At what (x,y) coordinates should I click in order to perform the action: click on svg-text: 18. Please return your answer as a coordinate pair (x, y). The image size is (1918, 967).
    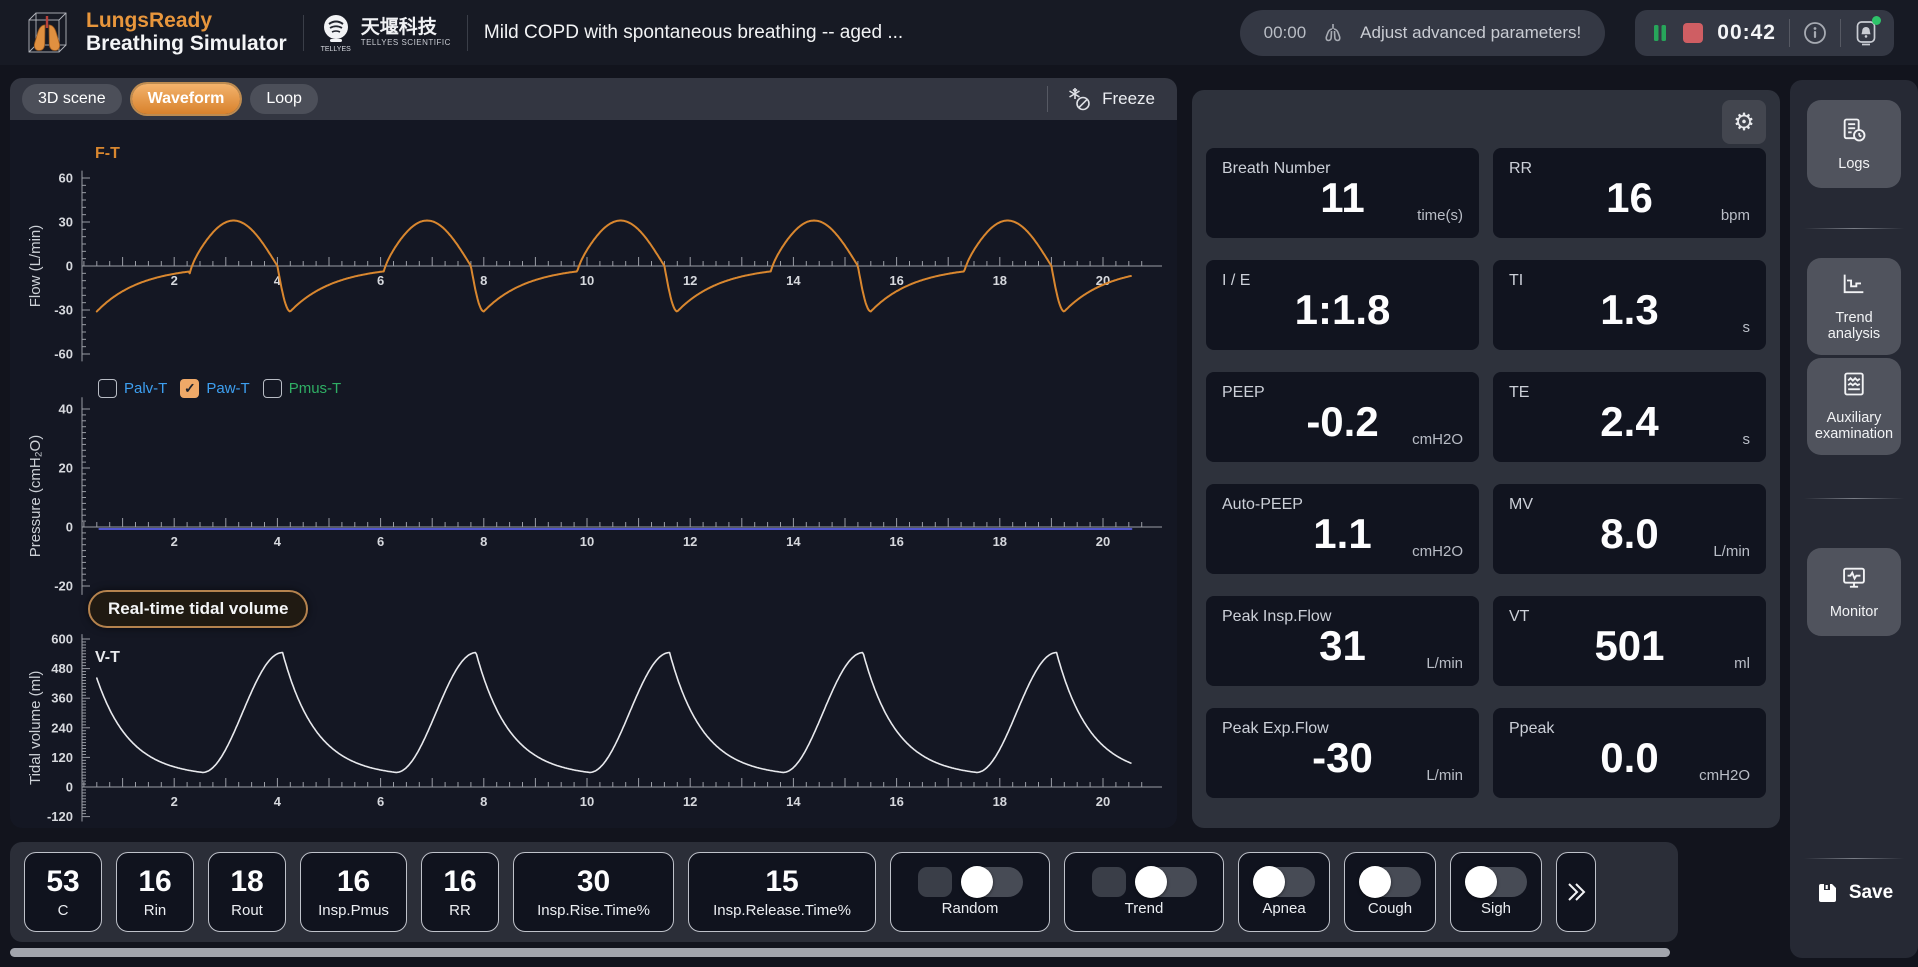
    Looking at the image, I should click on (1000, 280).